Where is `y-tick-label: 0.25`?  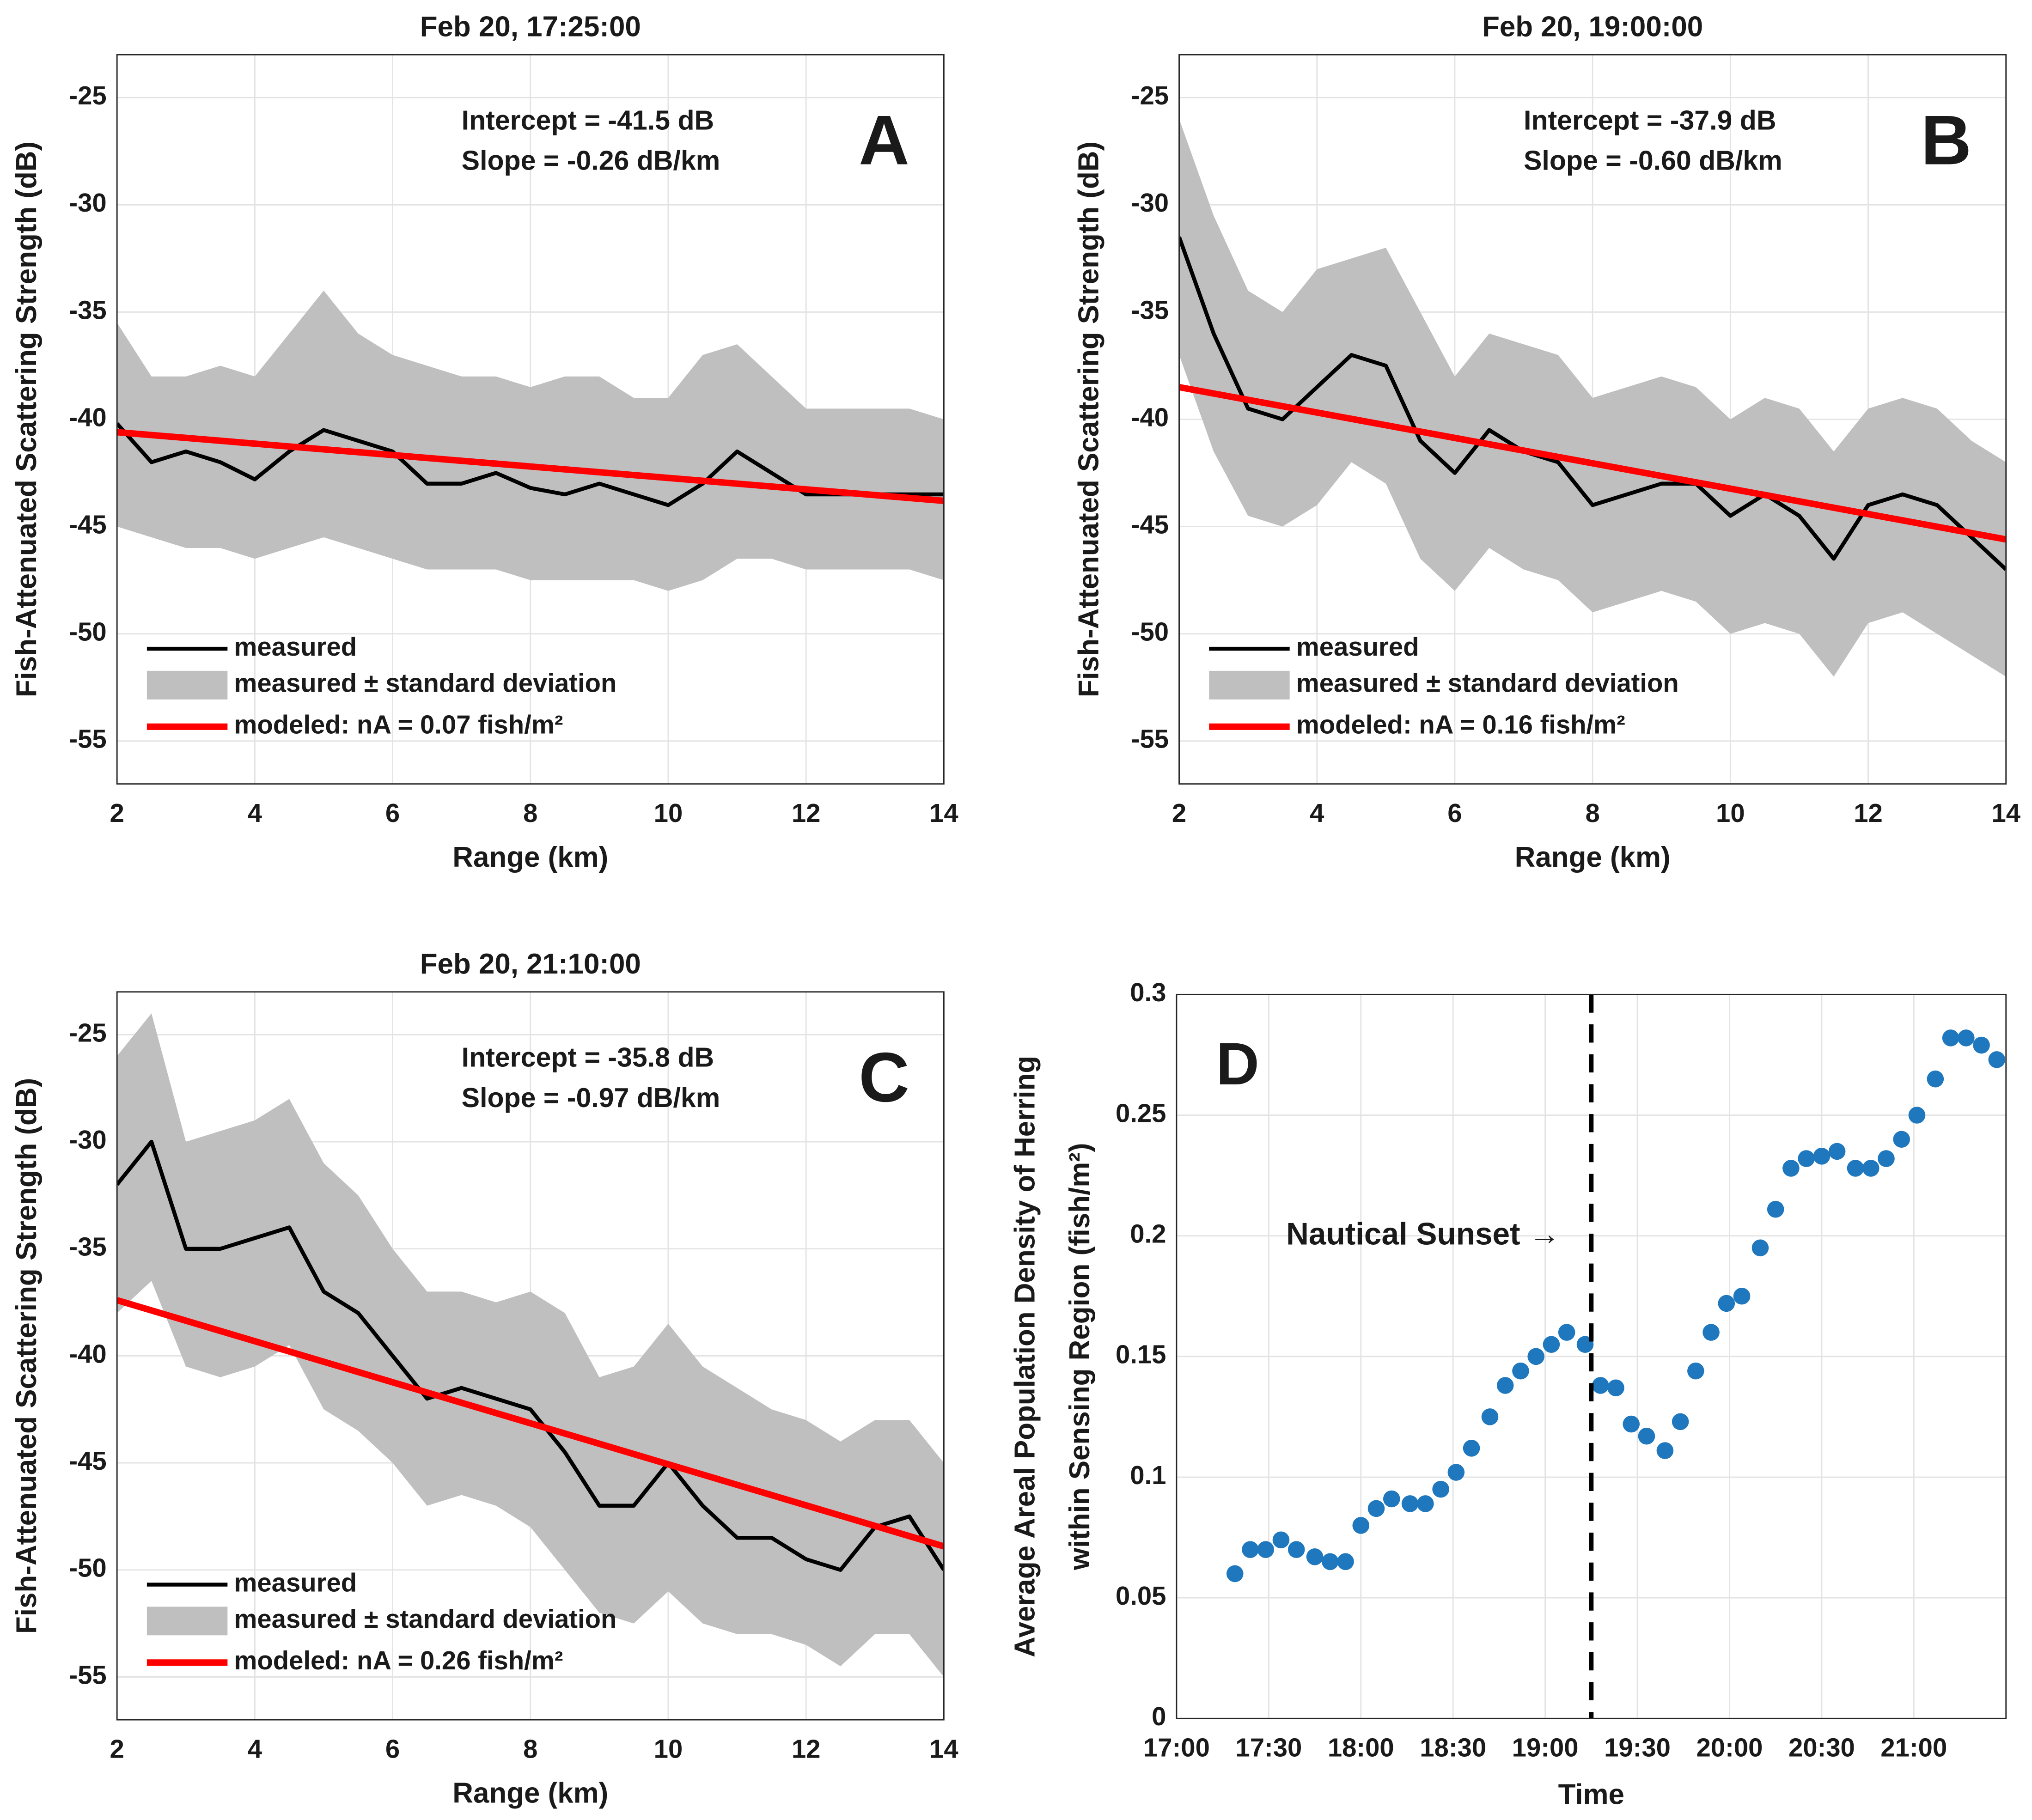 y-tick-label: 0.25 is located at coordinates (1141, 1112).